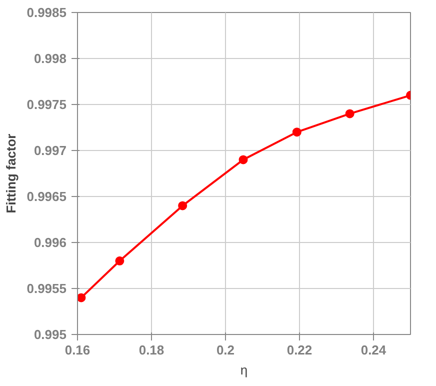  What do you see at coordinates (151, 350) in the screenshot?
I see `x-tick-label: 0.18` at bounding box center [151, 350].